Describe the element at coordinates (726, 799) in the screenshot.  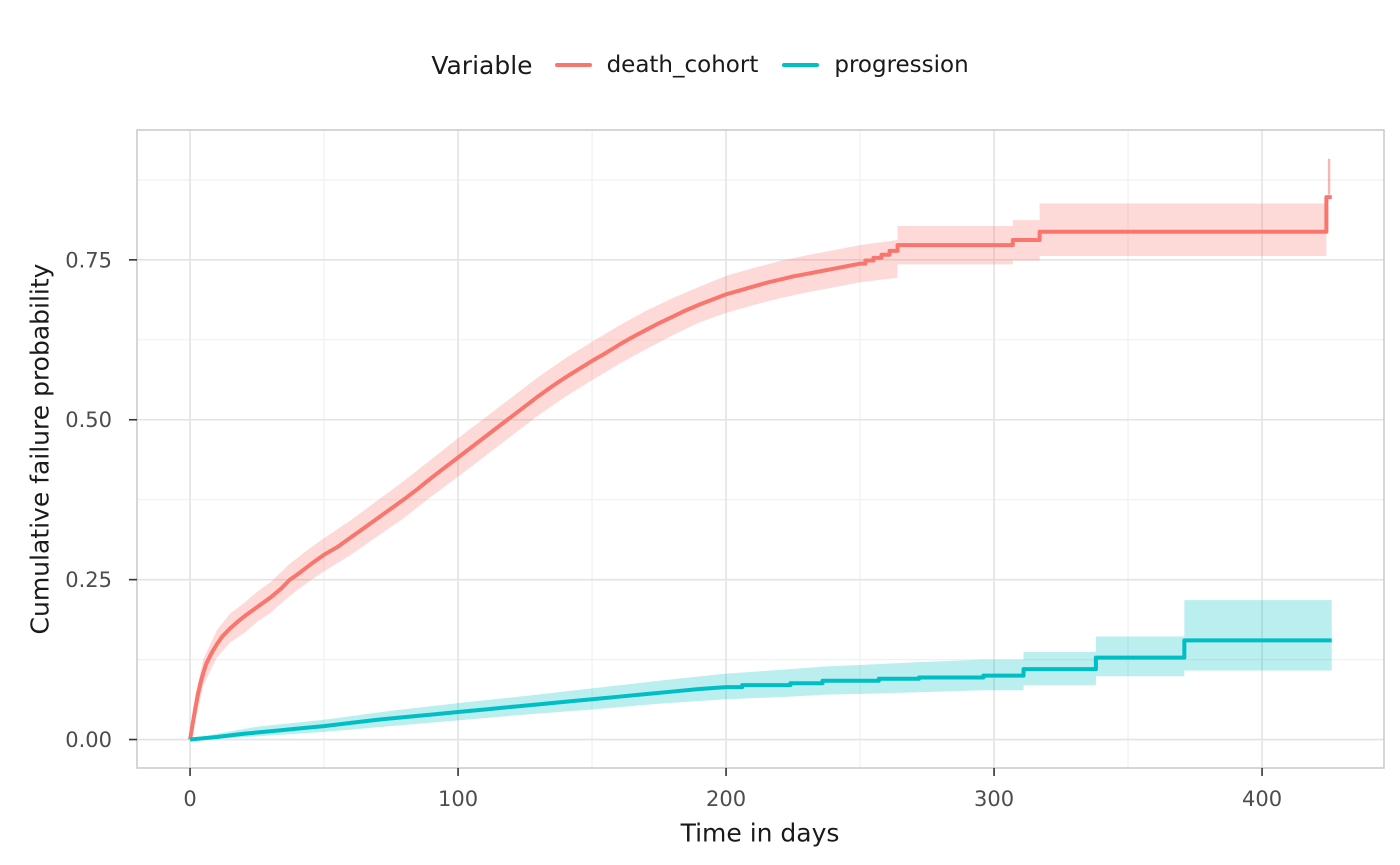
I see `x-tick-label: 200` at that location.